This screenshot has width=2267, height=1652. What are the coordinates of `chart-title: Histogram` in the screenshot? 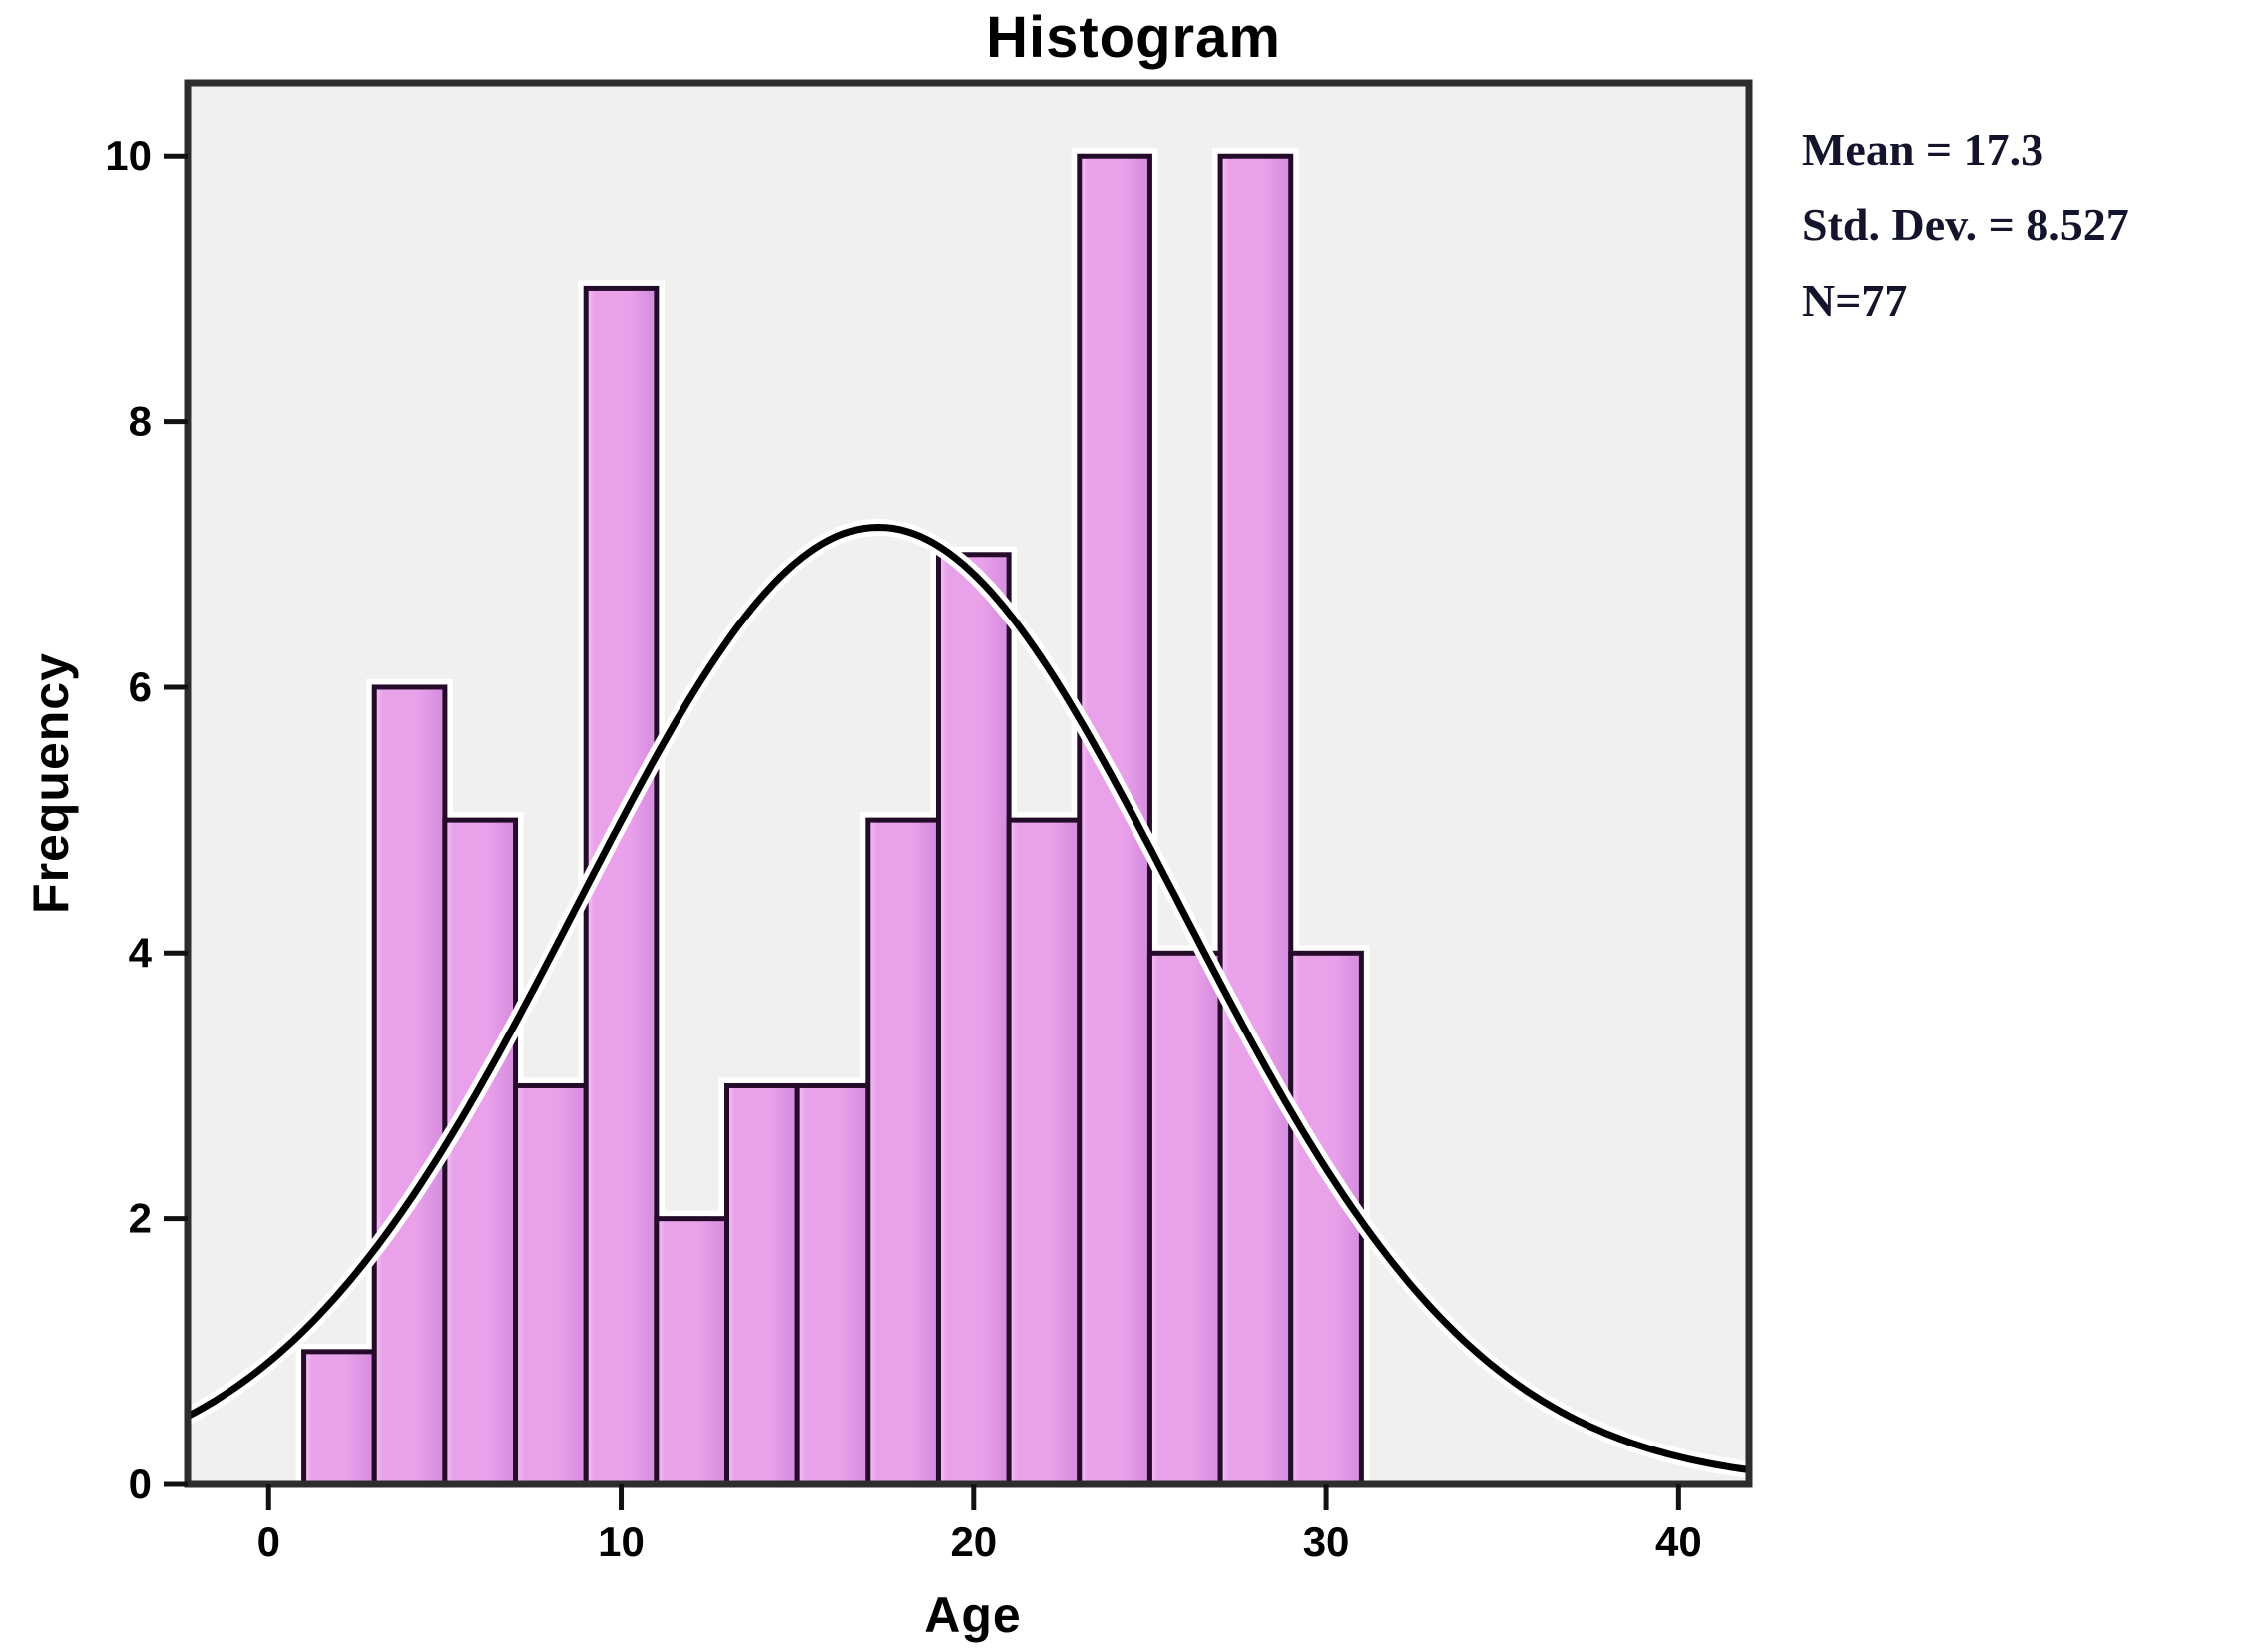 It's located at (1133, 37).